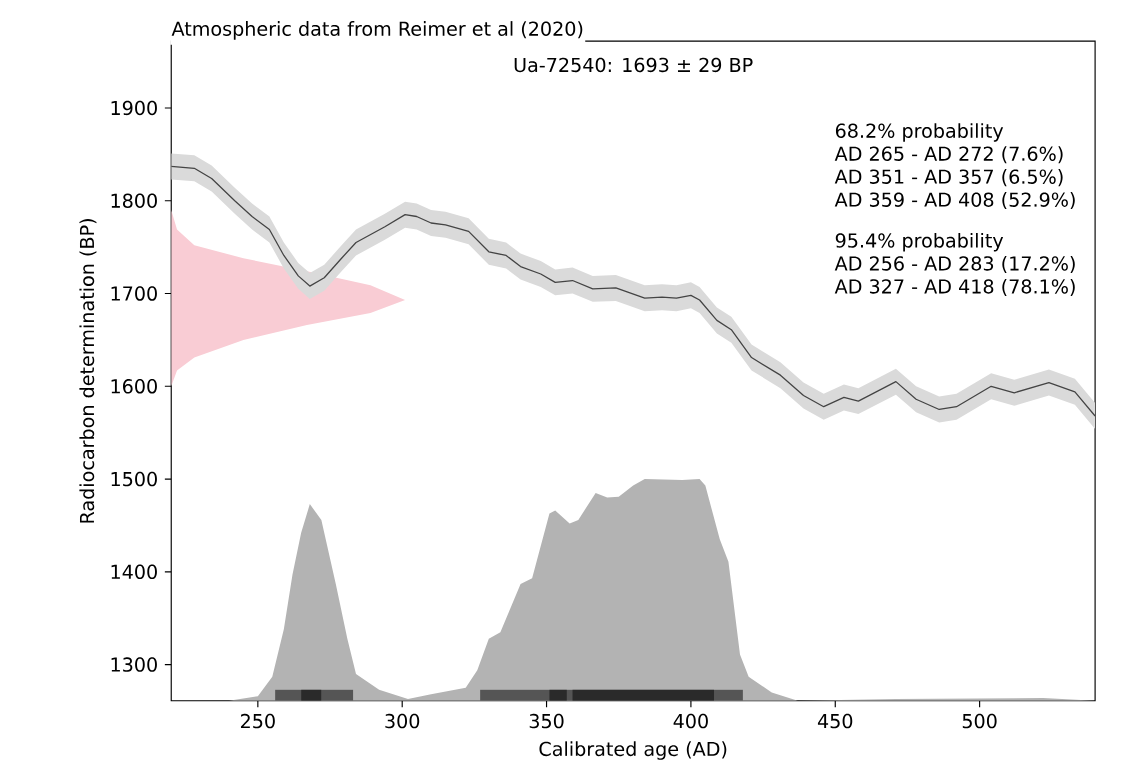  What do you see at coordinates (954, 287) in the screenshot?
I see `annotation: AD 327 - AD 418 (78.1%)` at bounding box center [954, 287].